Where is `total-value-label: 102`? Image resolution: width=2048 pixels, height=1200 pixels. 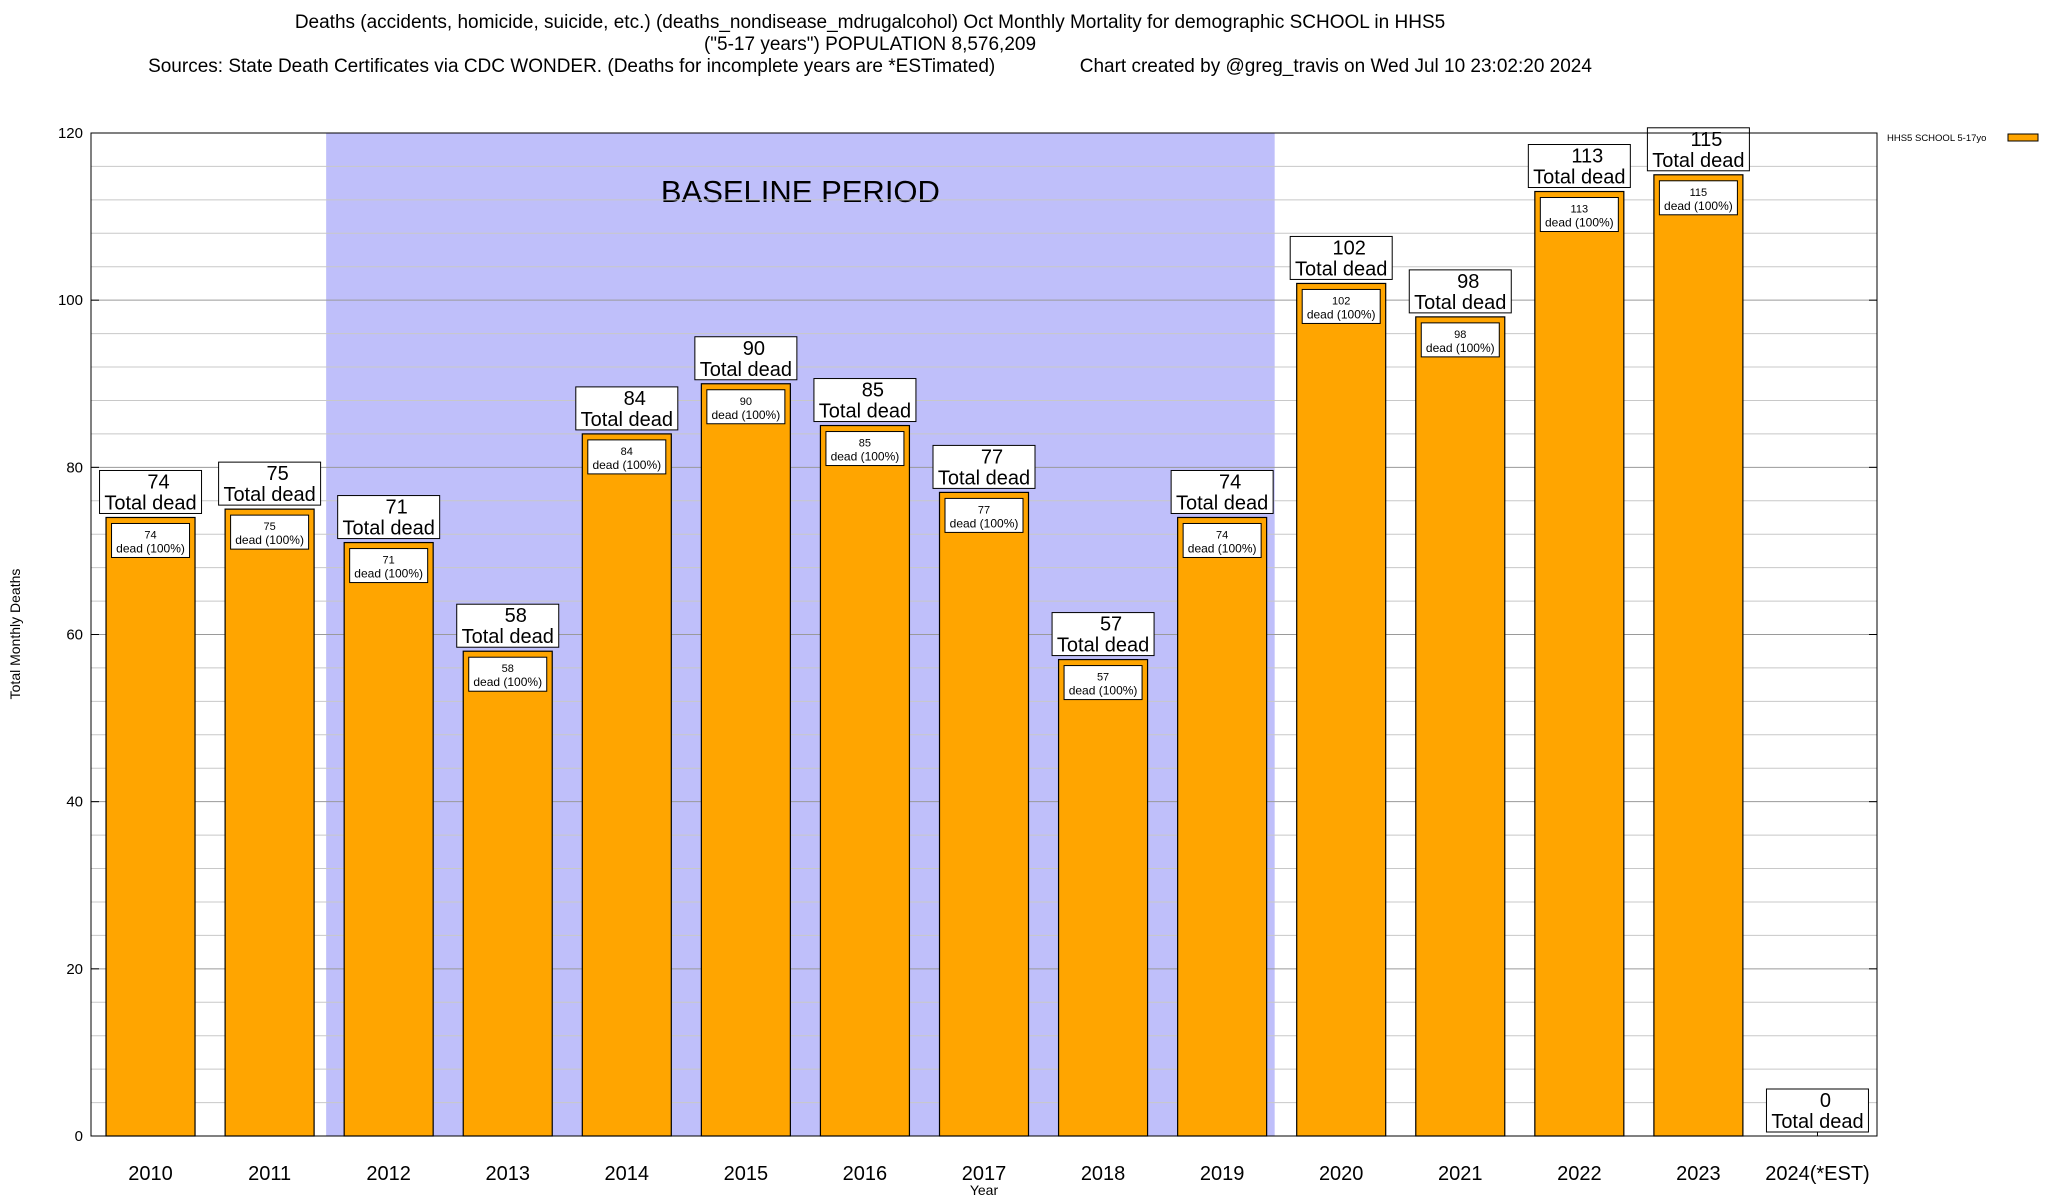 total-value-label: 102 is located at coordinates (1349, 248).